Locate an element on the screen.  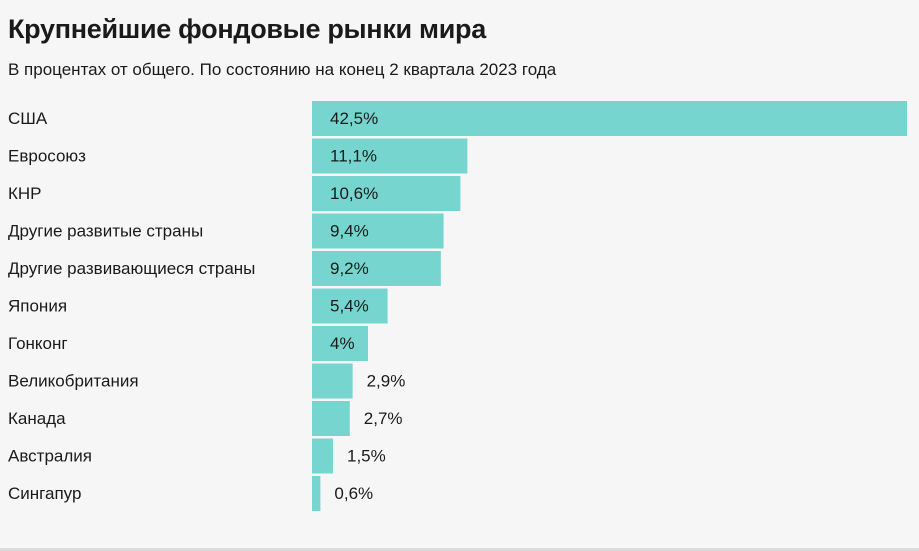
value-label: 11,1% is located at coordinates (353, 156).